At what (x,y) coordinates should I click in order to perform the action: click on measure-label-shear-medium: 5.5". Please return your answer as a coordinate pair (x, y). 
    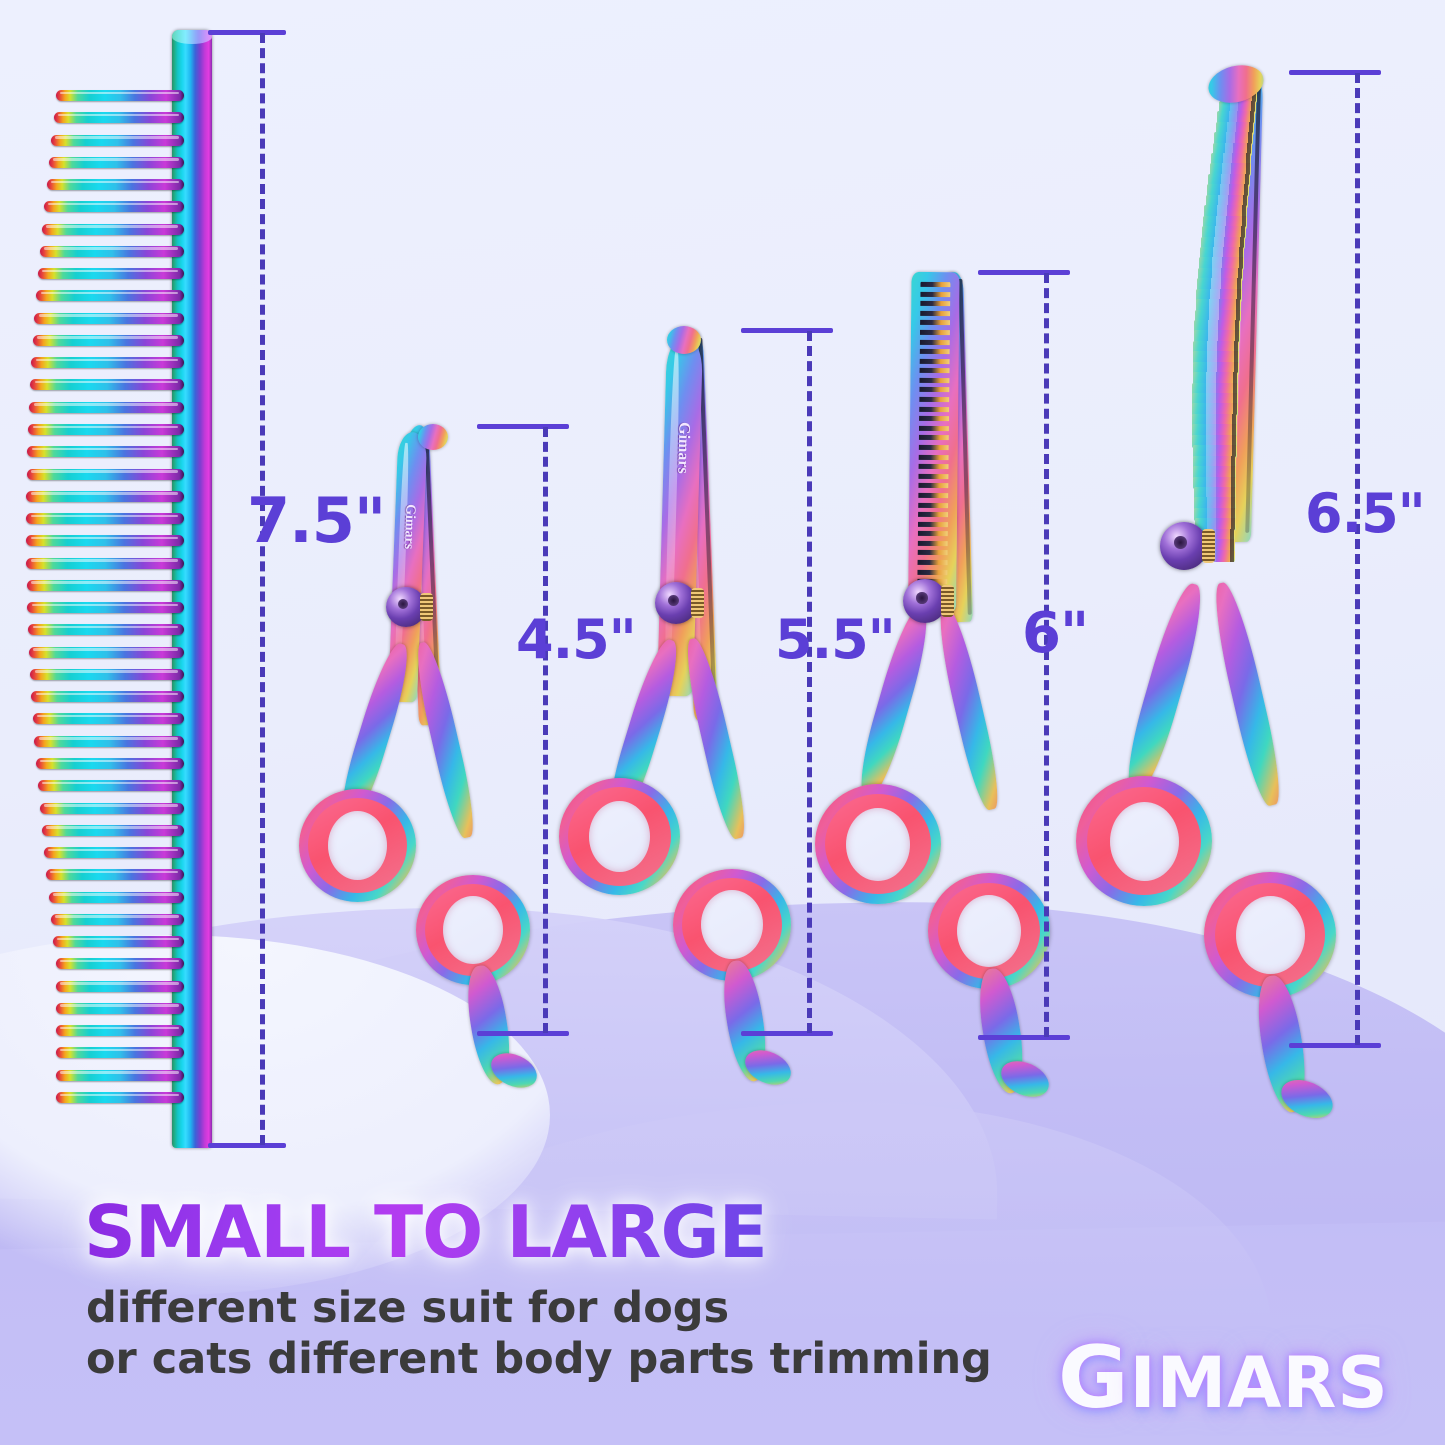
    Looking at the image, I should click on (835, 639).